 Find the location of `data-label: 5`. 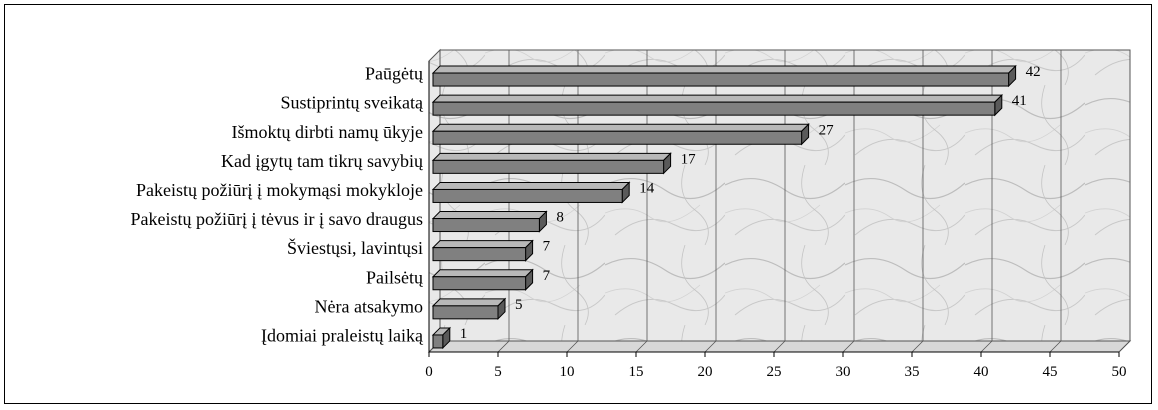

data-label: 5 is located at coordinates (519, 305).